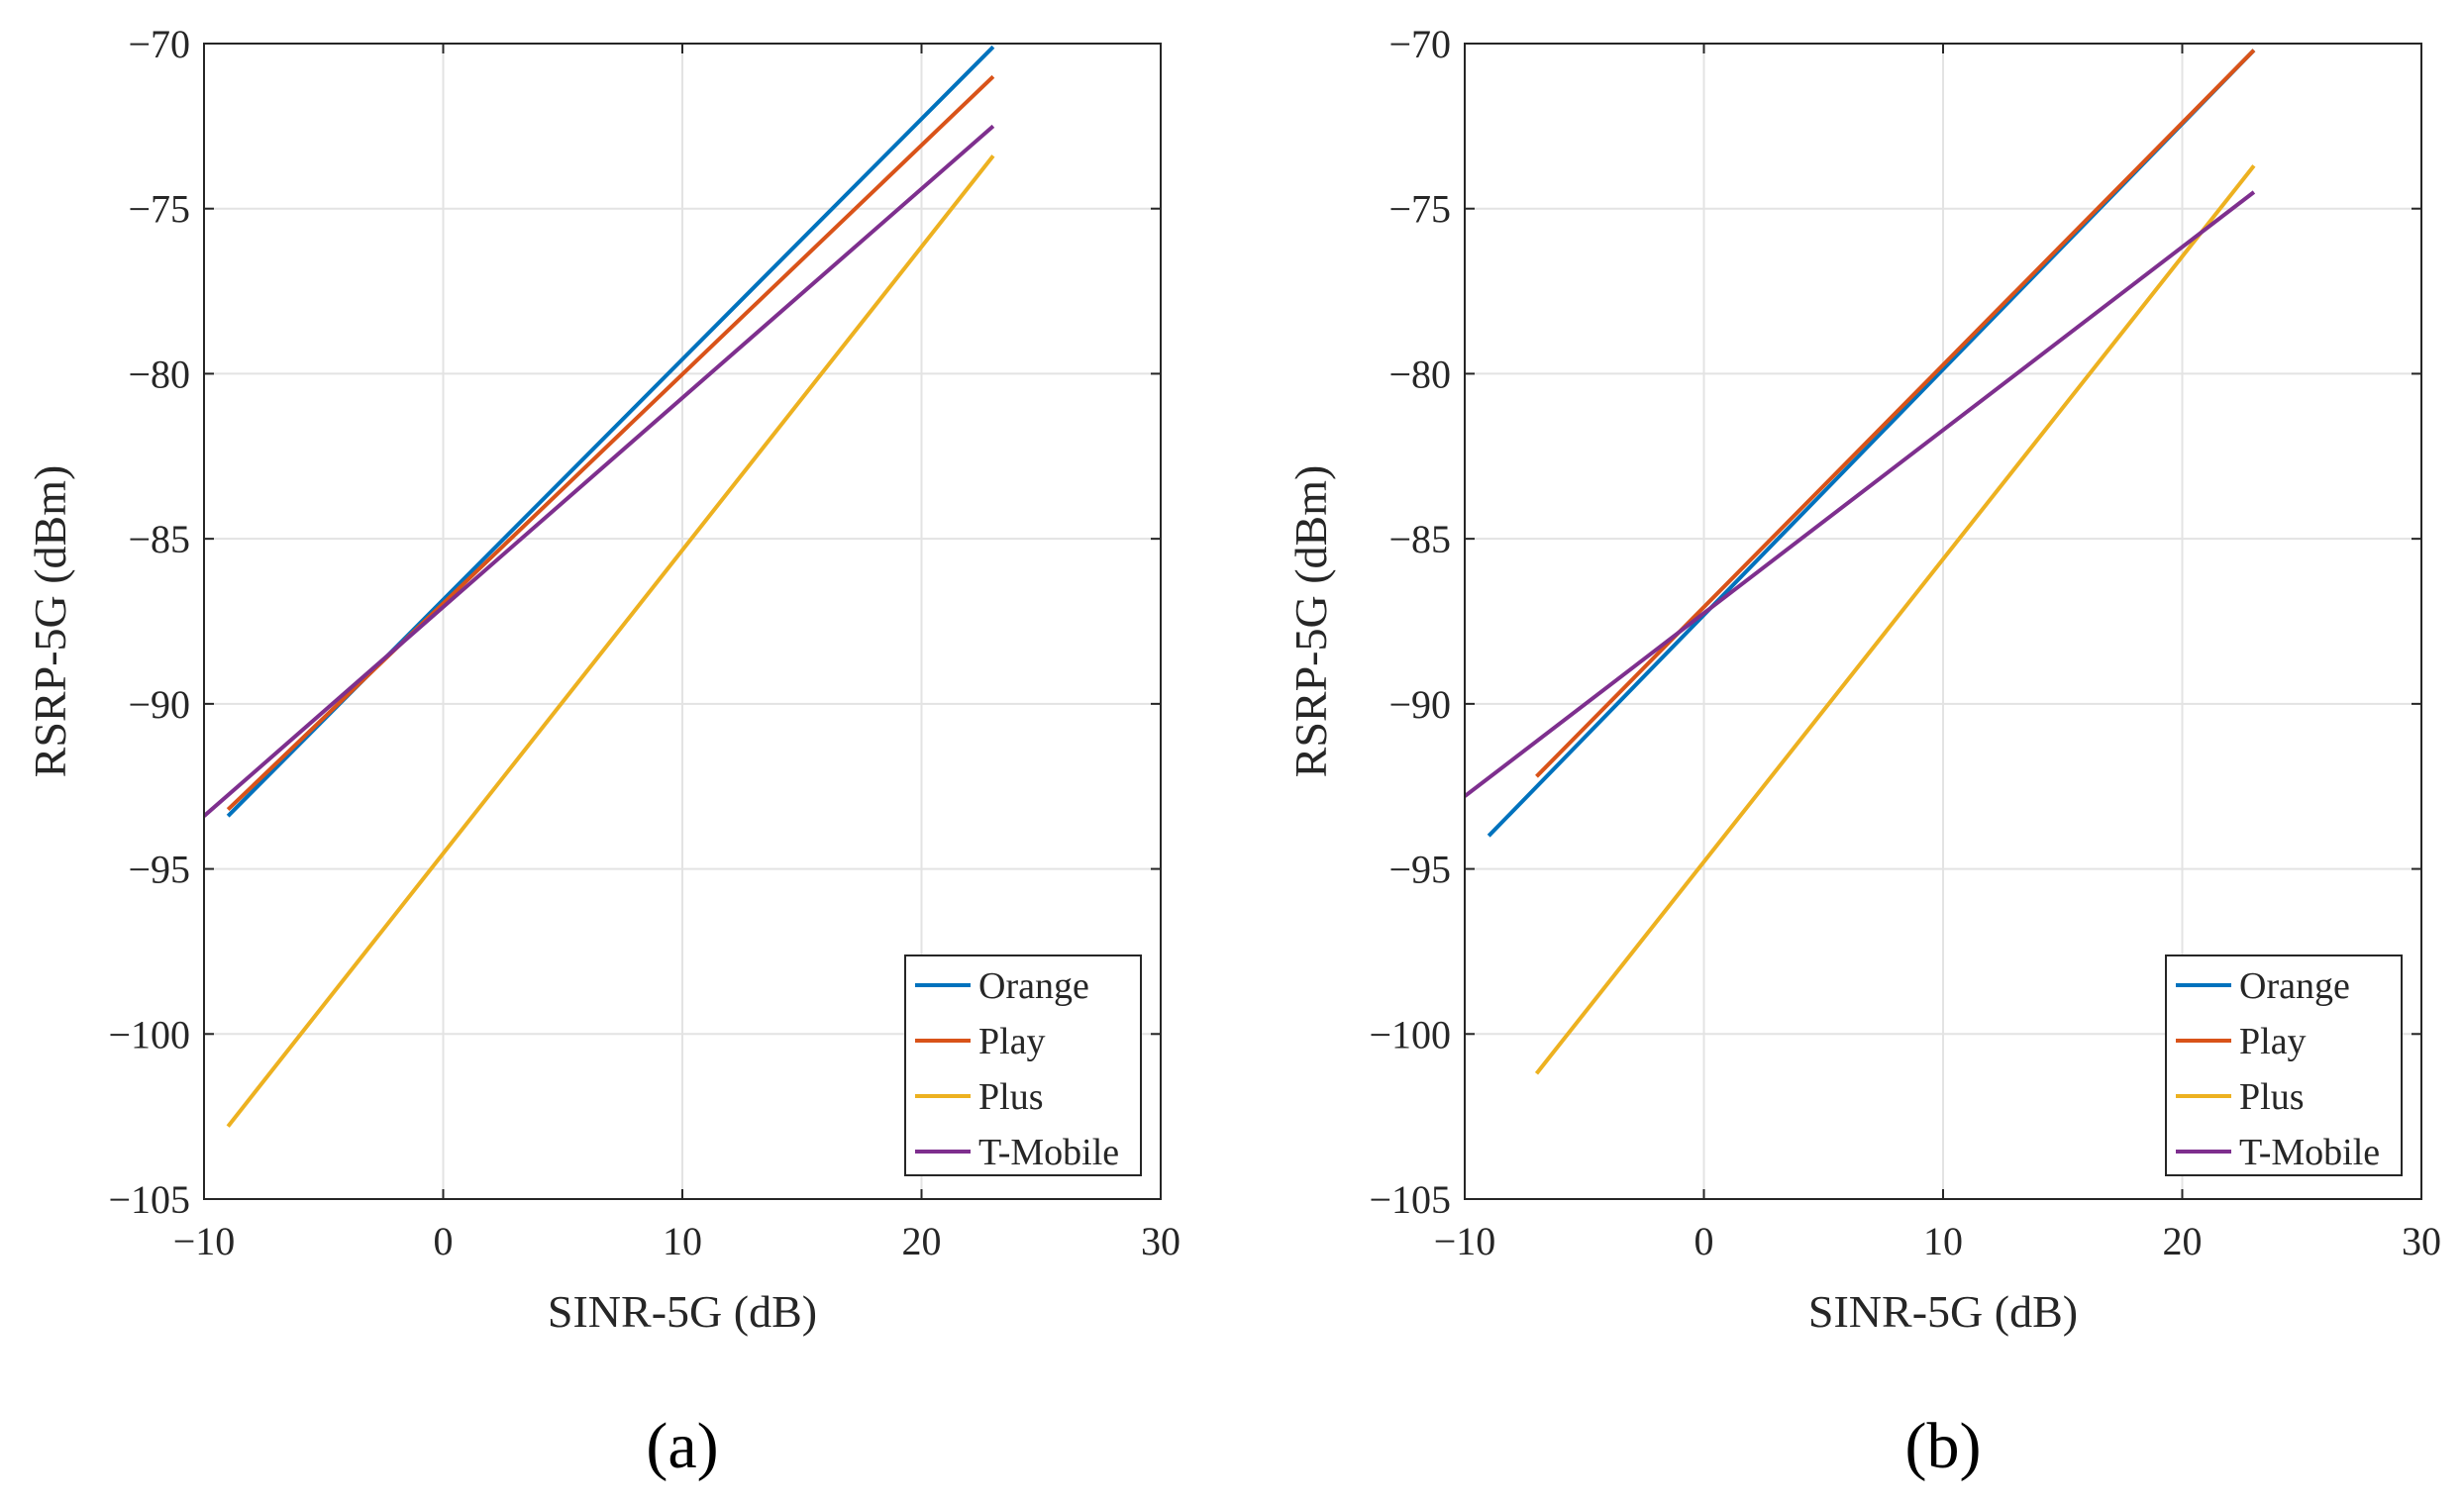 This screenshot has height=1507, width=2464. Describe the element at coordinates (682, 1446) in the screenshot. I see `panel-label: (a)` at that location.